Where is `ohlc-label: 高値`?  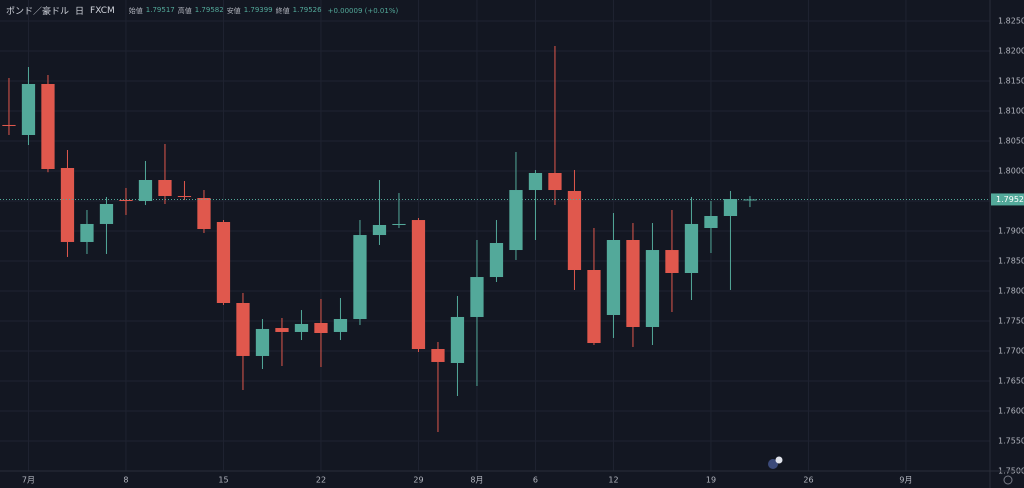 ohlc-label: 高値 is located at coordinates (184, 10).